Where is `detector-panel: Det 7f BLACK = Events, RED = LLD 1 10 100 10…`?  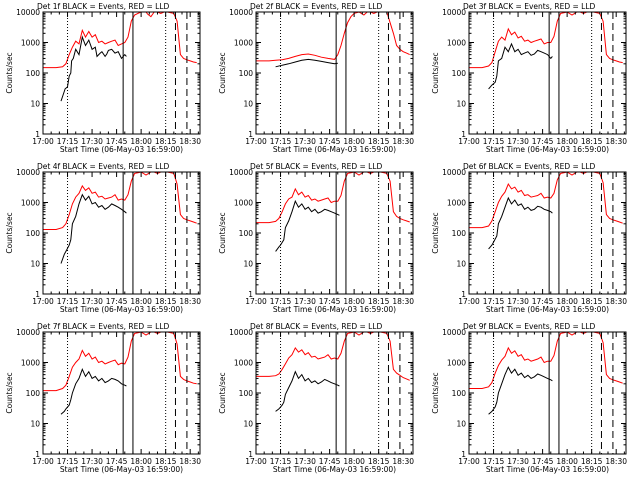
detector-panel: Det 7f BLACK = Events, RED = LLD 1 10 100 10… is located at coordinates (103, 398).